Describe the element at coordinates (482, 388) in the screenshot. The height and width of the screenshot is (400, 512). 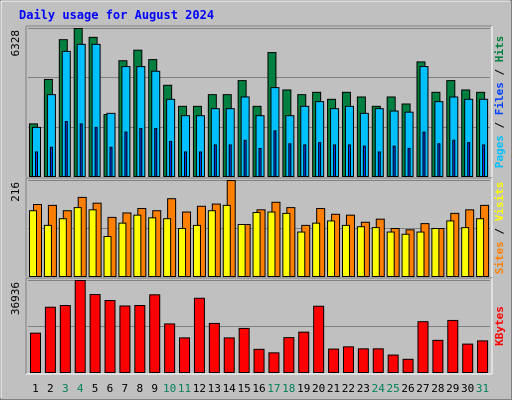
I see `x-tick-label-day-31: 31` at that location.